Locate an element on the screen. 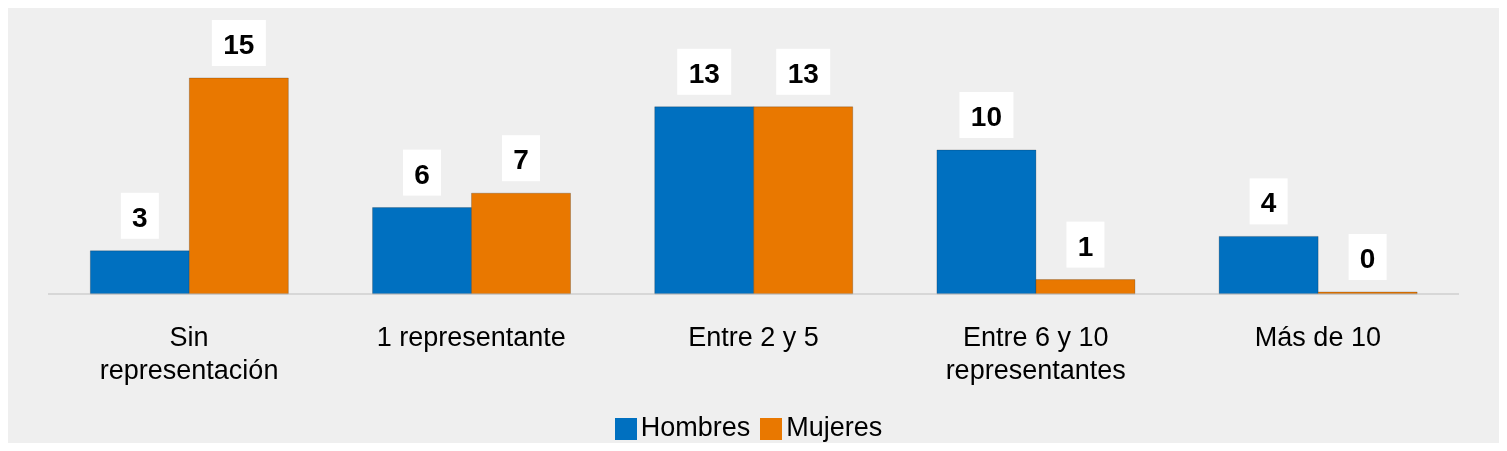  data-label: 15 is located at coordinates (239, 44).